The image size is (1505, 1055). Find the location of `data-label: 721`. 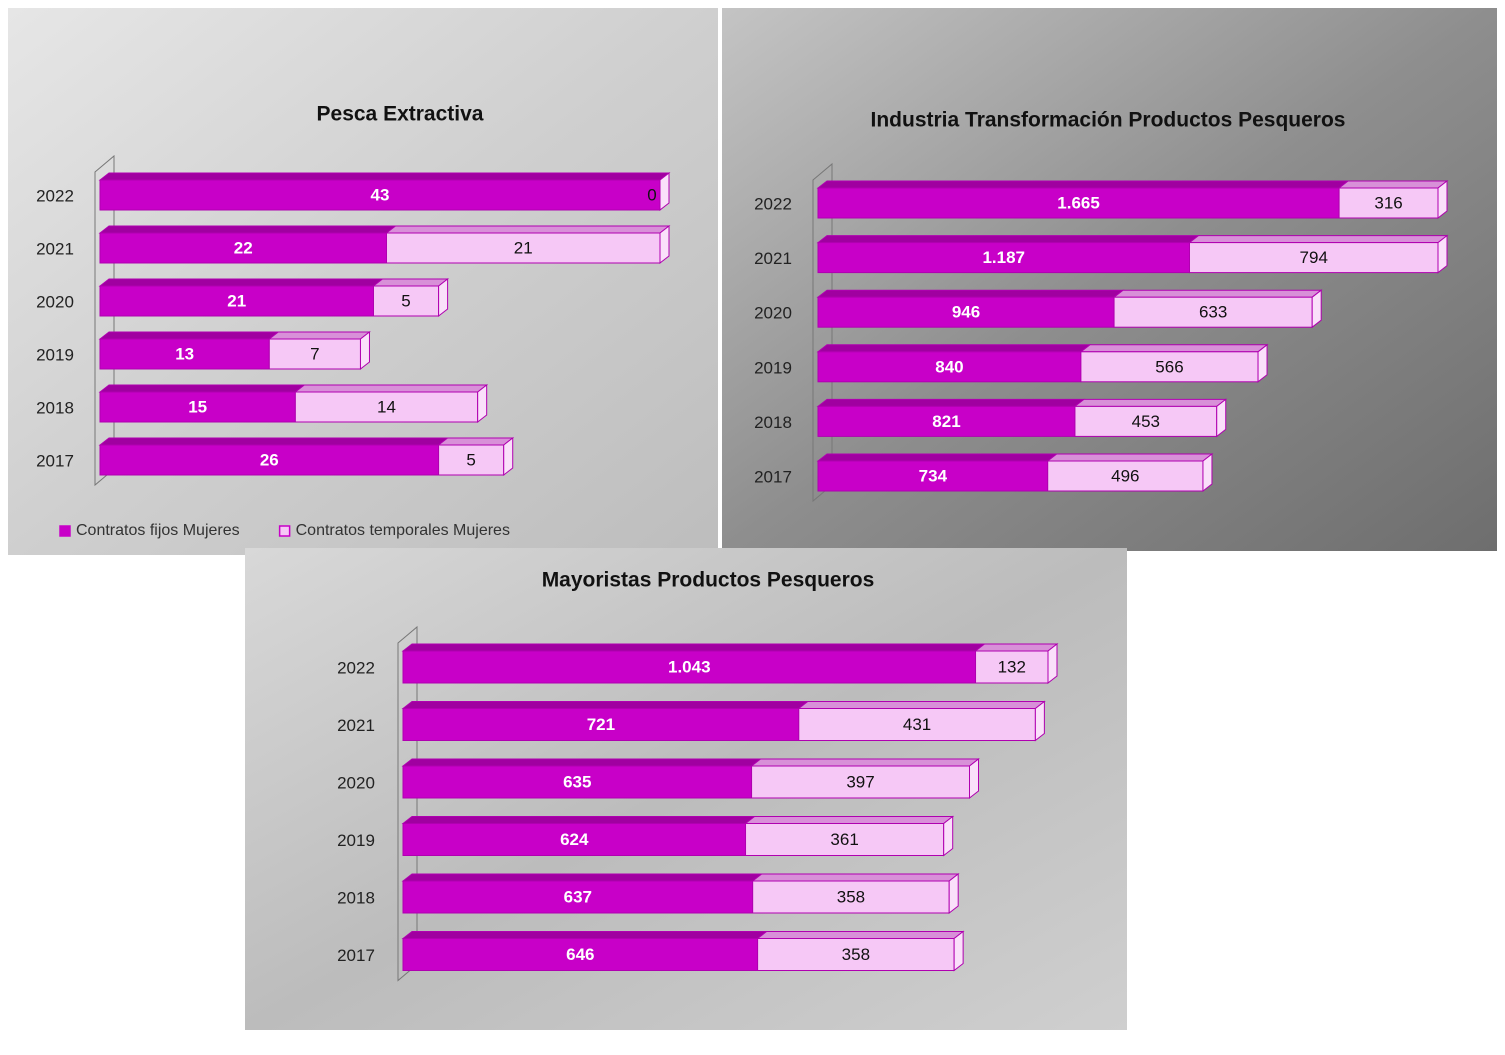

data-label: 721 is located at coordinates (601, 724).